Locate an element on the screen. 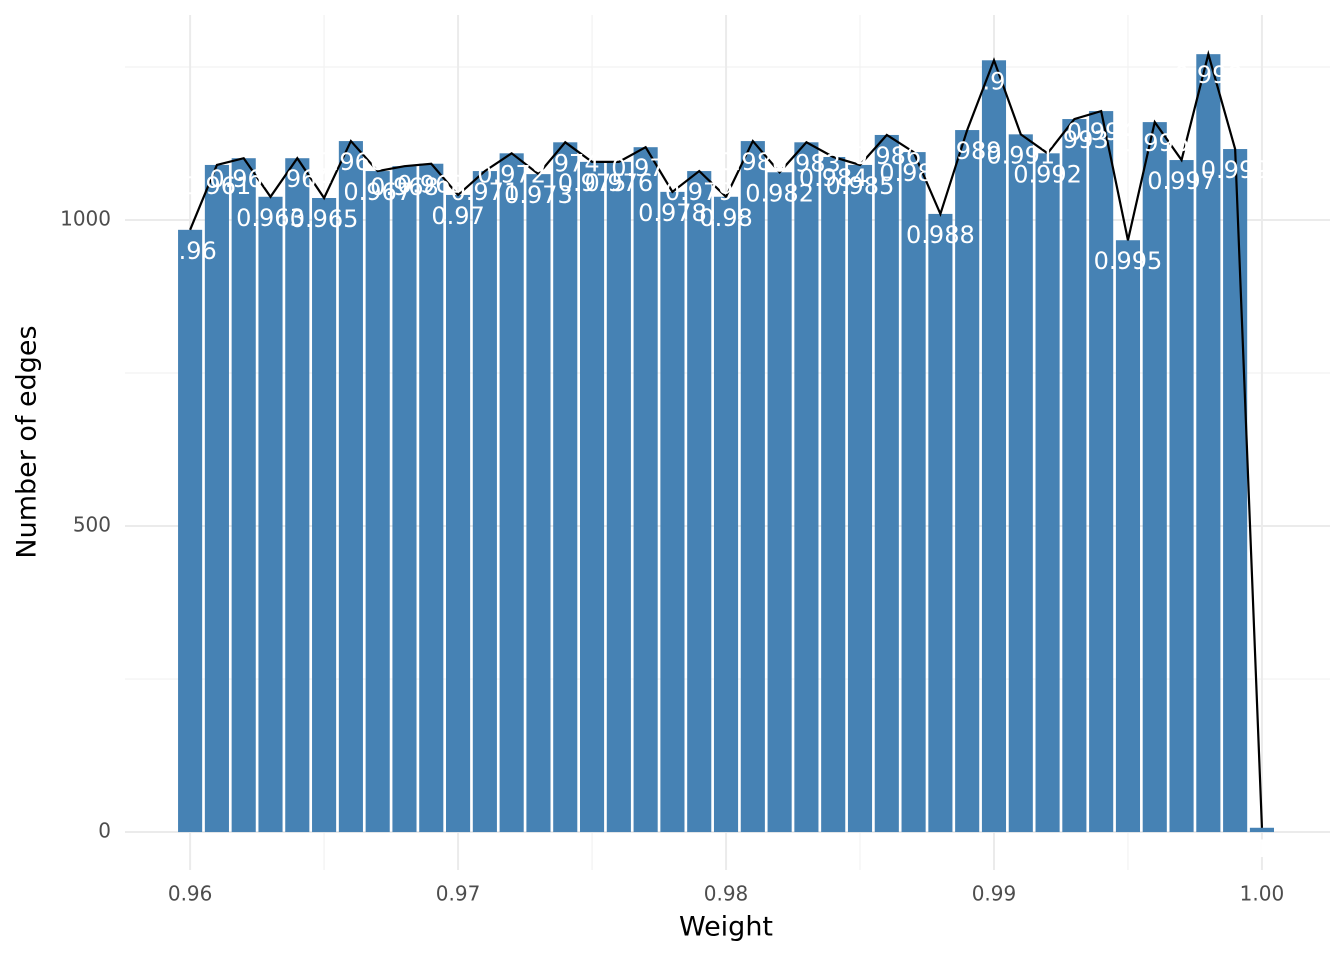 This screenshot has width=1344, height=964. data-label: 0.979 is located at coordinates (699, 192).